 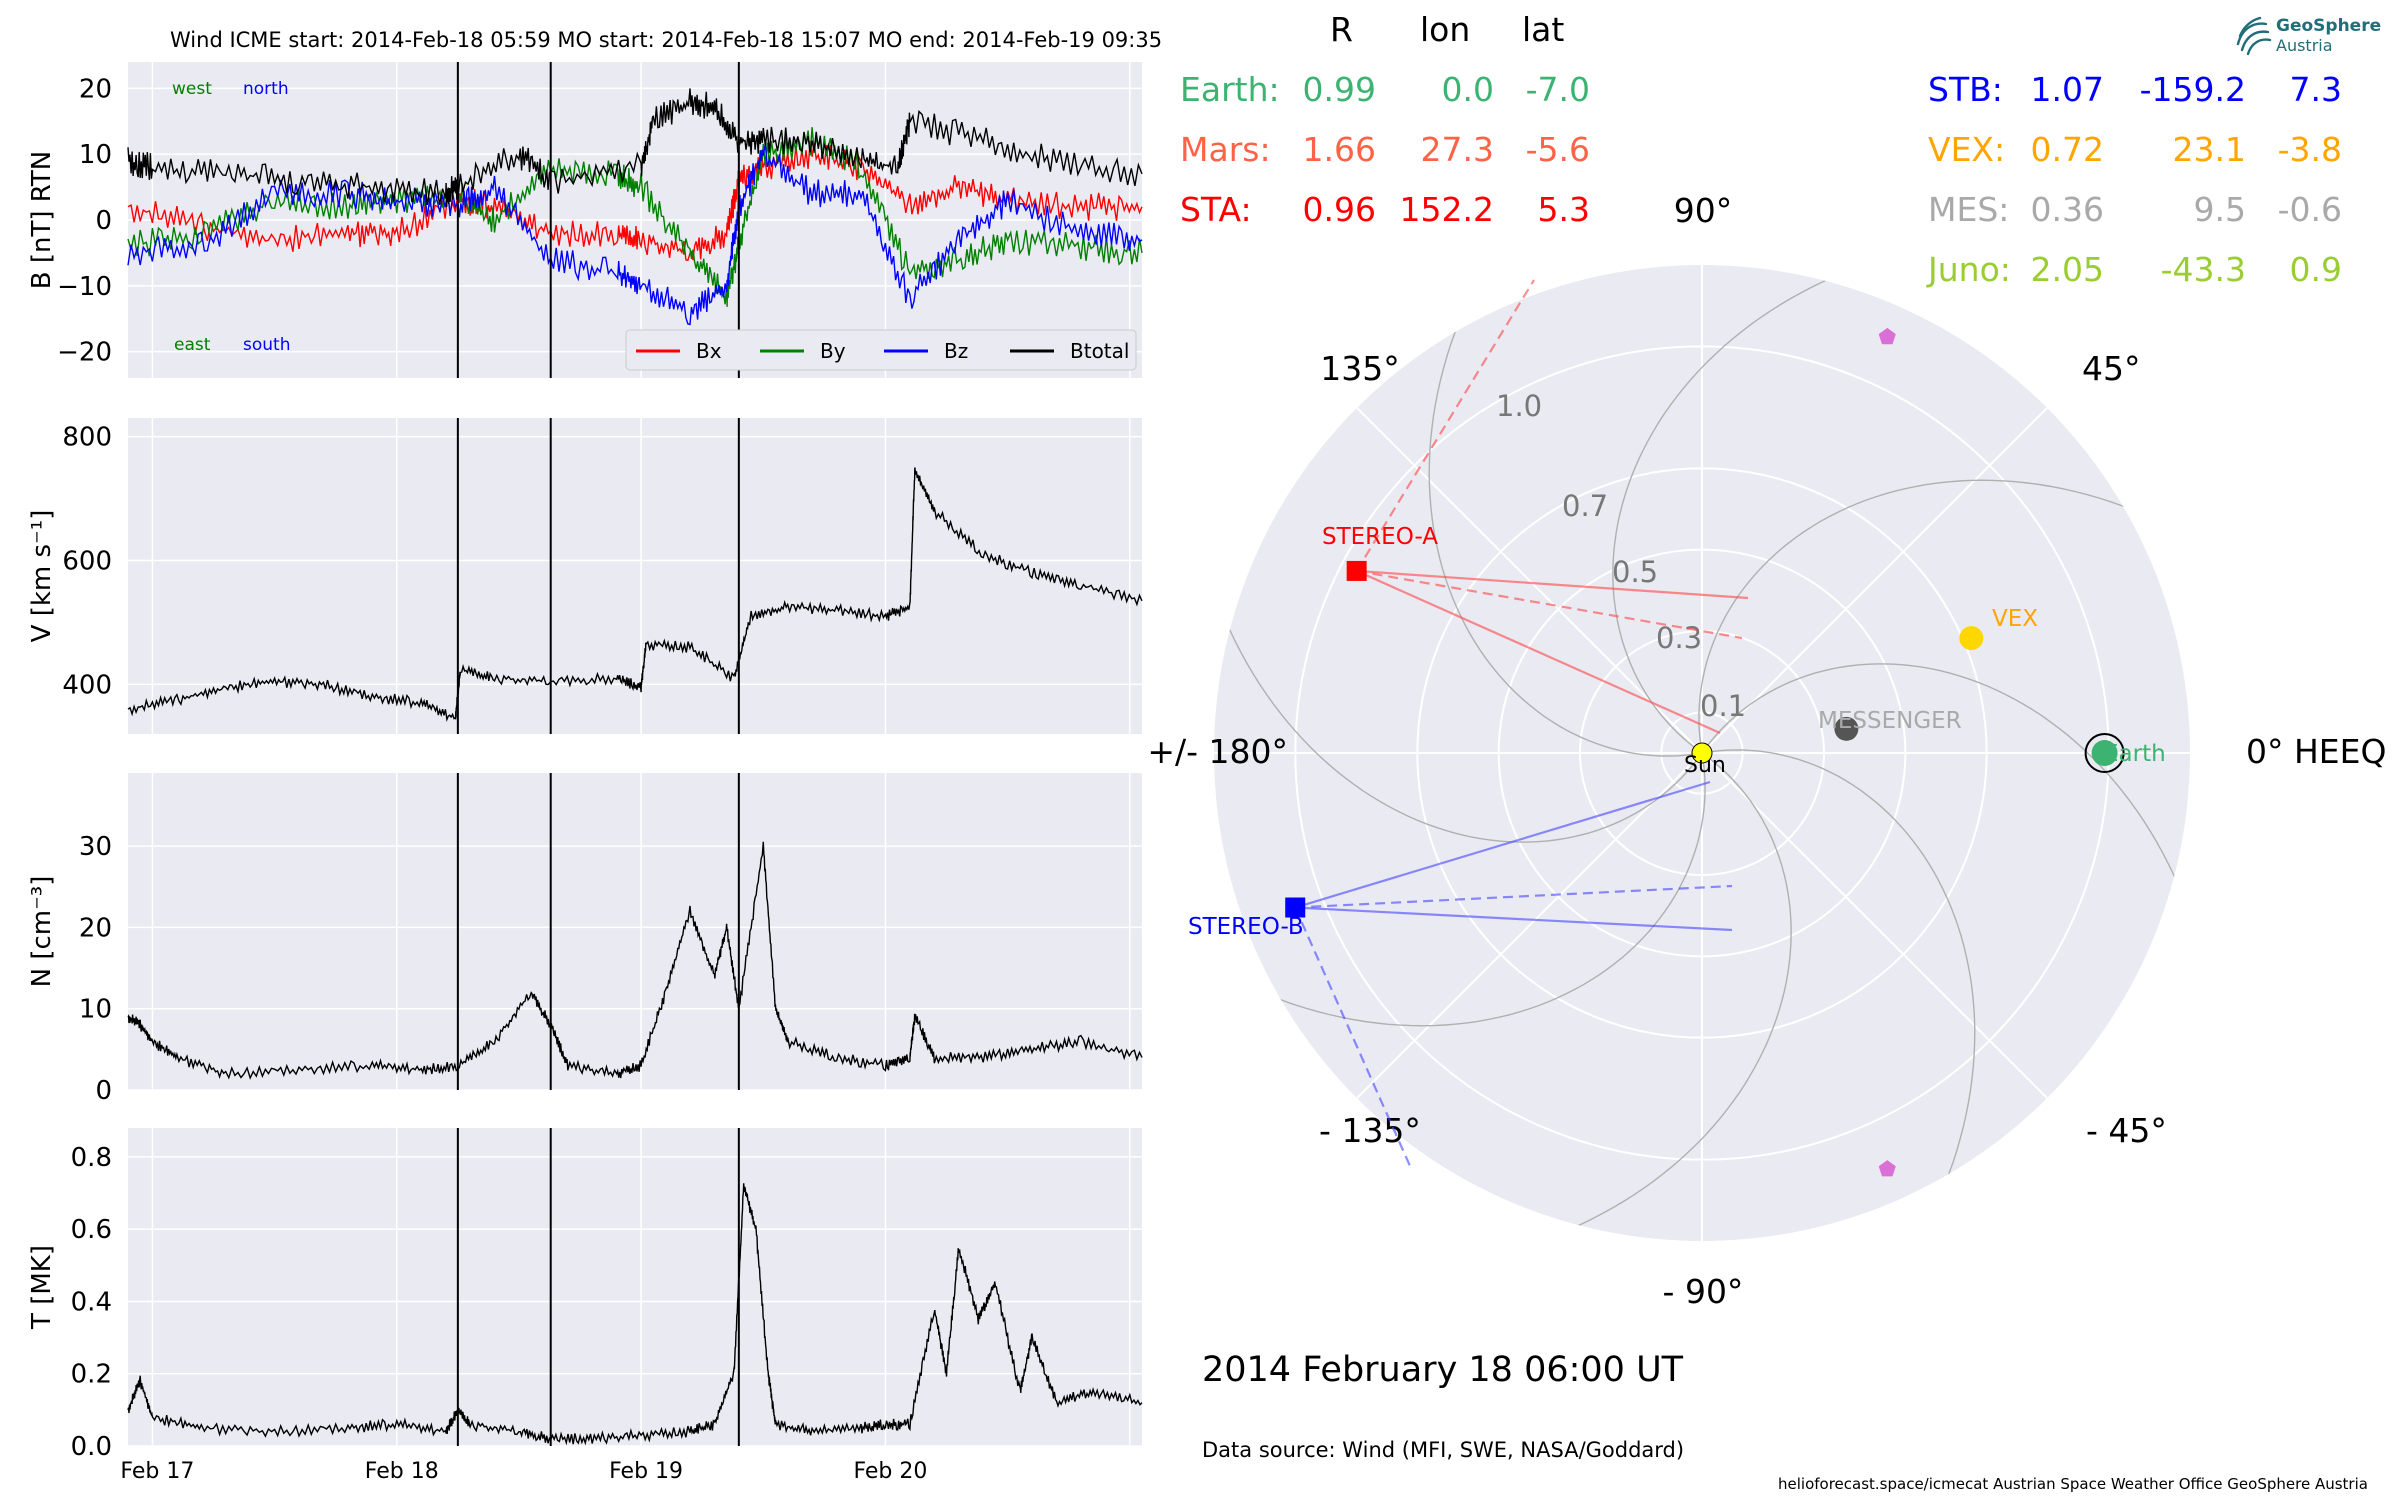 I want to click on body-label: Sun, so click(x=1705, y=765).